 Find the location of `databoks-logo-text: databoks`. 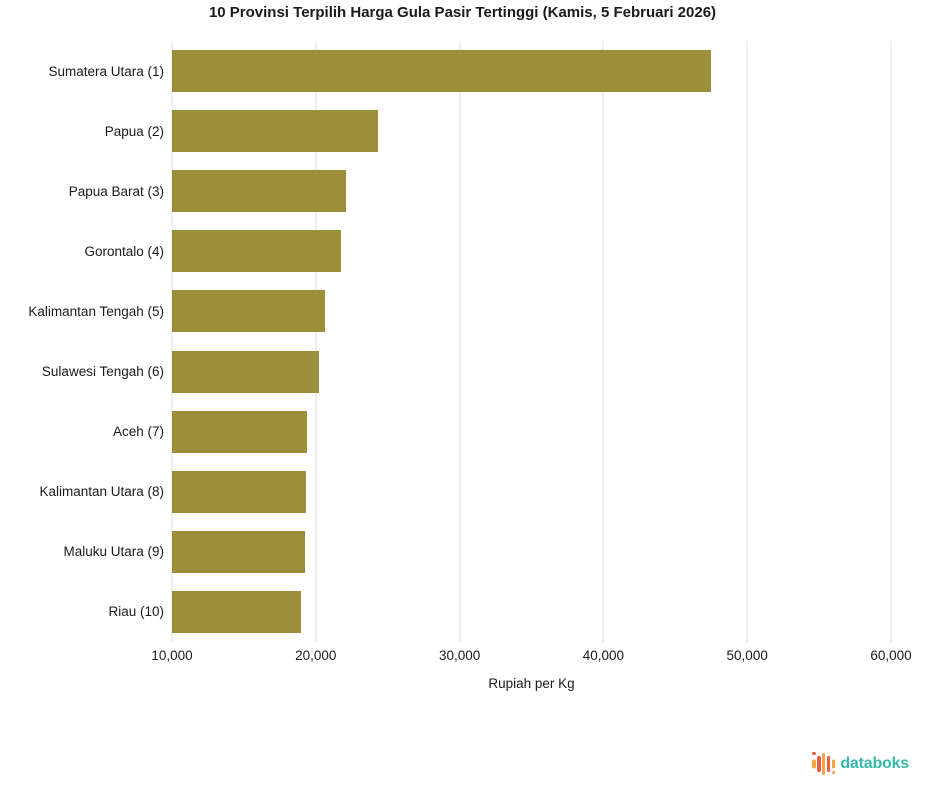

databoks-logo-text: databoks is located at coordinates (874, 763).